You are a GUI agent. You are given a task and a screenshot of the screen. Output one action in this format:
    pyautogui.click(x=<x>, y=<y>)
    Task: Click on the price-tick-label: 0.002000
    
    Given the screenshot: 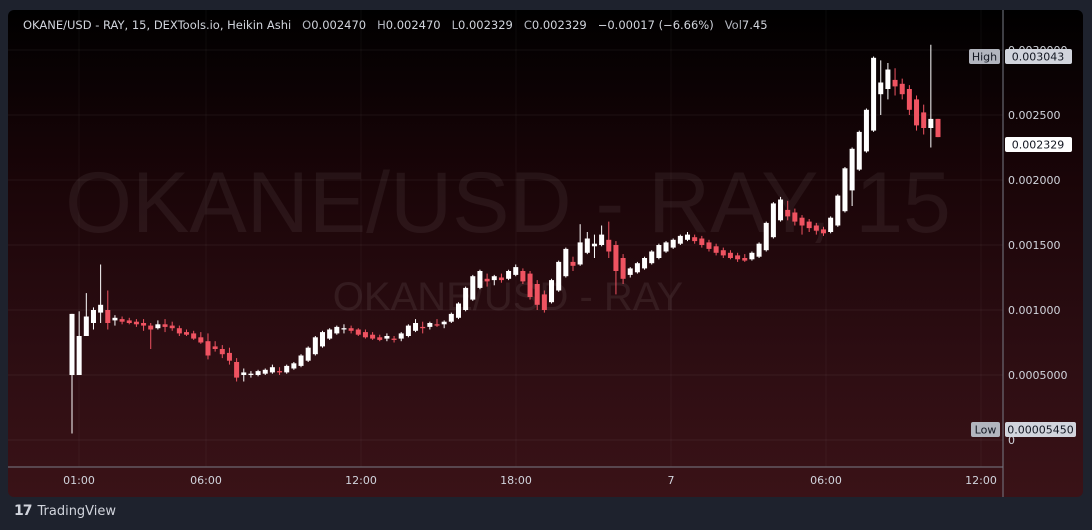 What is the action you would take?
    pyautogui.click(x=1034, y=180)
    